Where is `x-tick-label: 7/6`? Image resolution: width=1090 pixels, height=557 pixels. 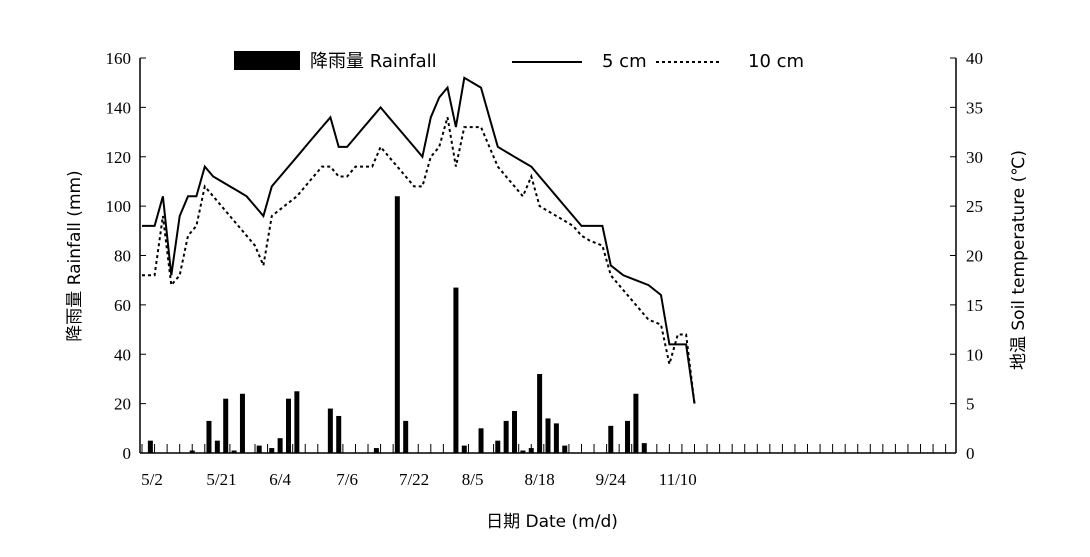
x-tick-label: 7/6 is located at coordinates (347, 479).